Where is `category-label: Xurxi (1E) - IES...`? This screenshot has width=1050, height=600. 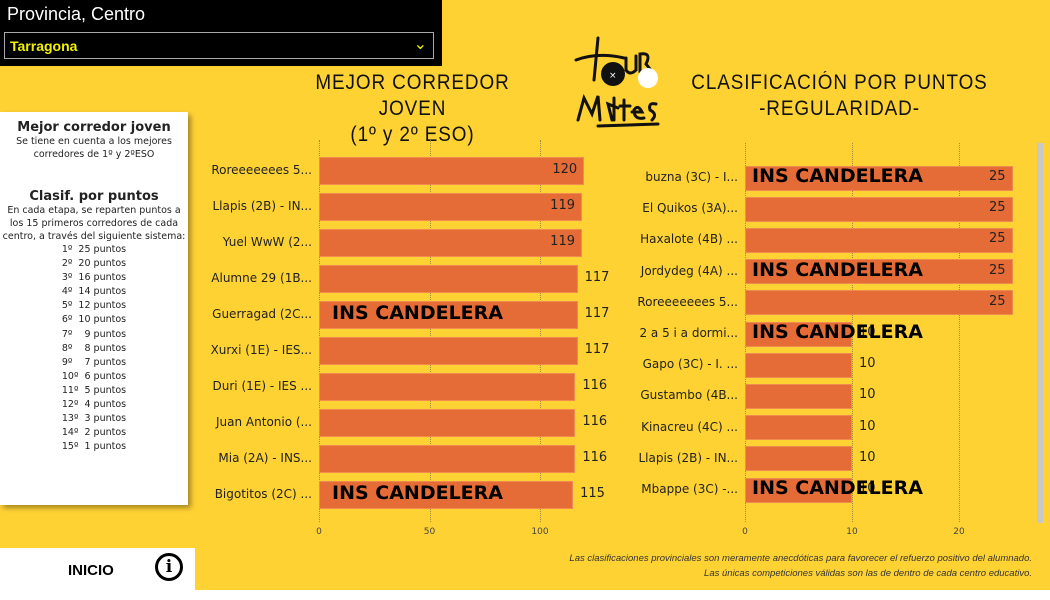
category-label: Xurxi (1E) - IES... is located at coordinates (261, 350).